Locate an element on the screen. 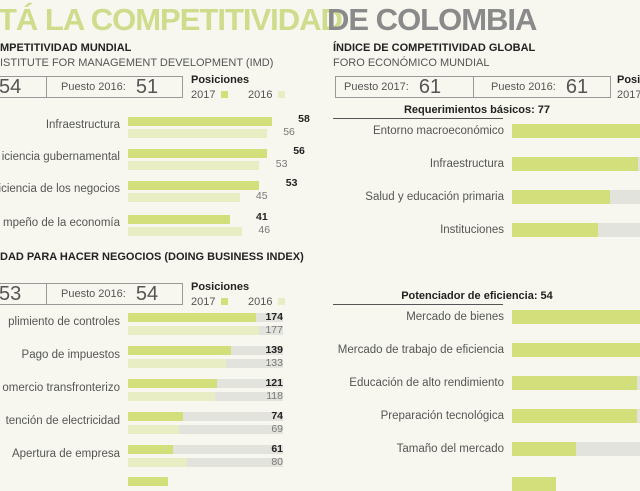  gci-legend-title: Posi is located at coordinates (628, 80).